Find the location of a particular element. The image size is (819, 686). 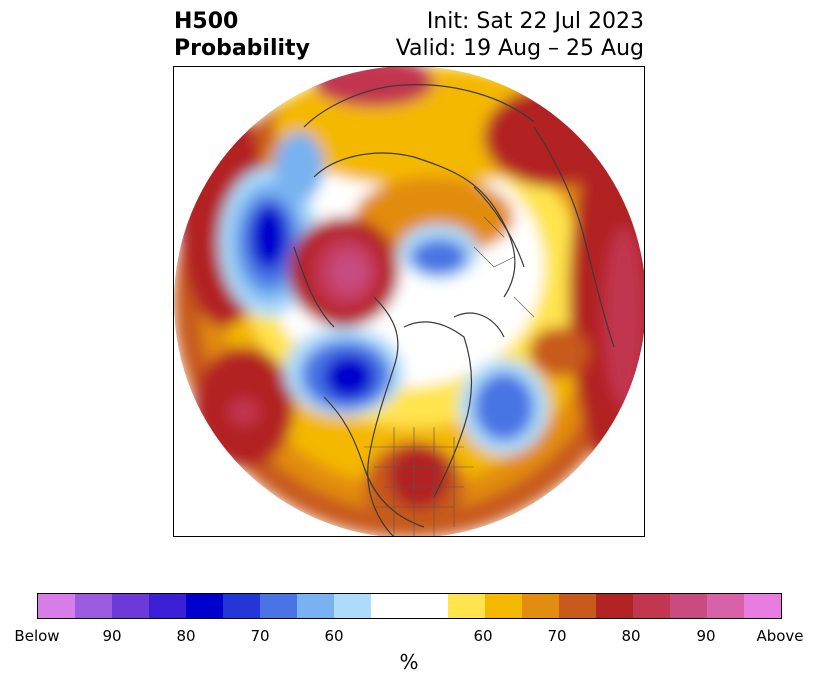

map-title: H500 Probability is located at coordinates (242, 35).